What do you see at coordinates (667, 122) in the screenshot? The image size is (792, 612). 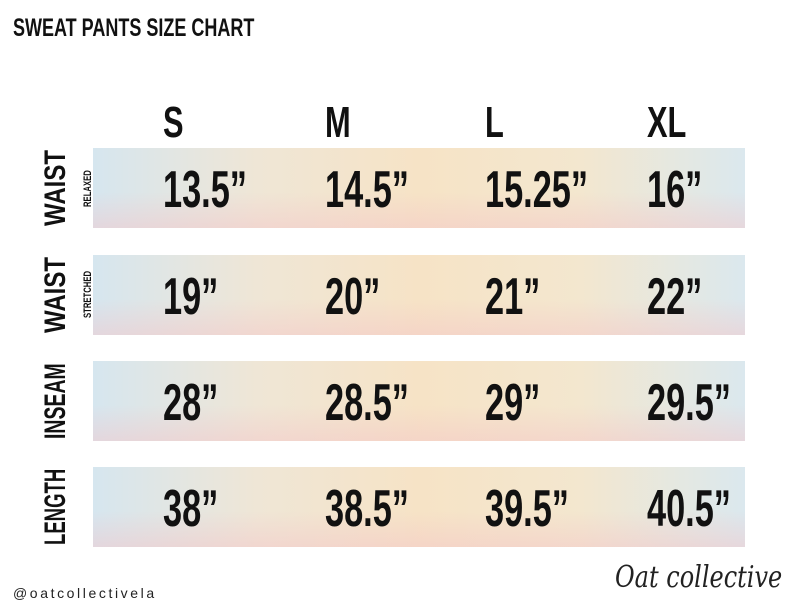 I see `size-header-xl: XL` at bounding box center [667, 122].